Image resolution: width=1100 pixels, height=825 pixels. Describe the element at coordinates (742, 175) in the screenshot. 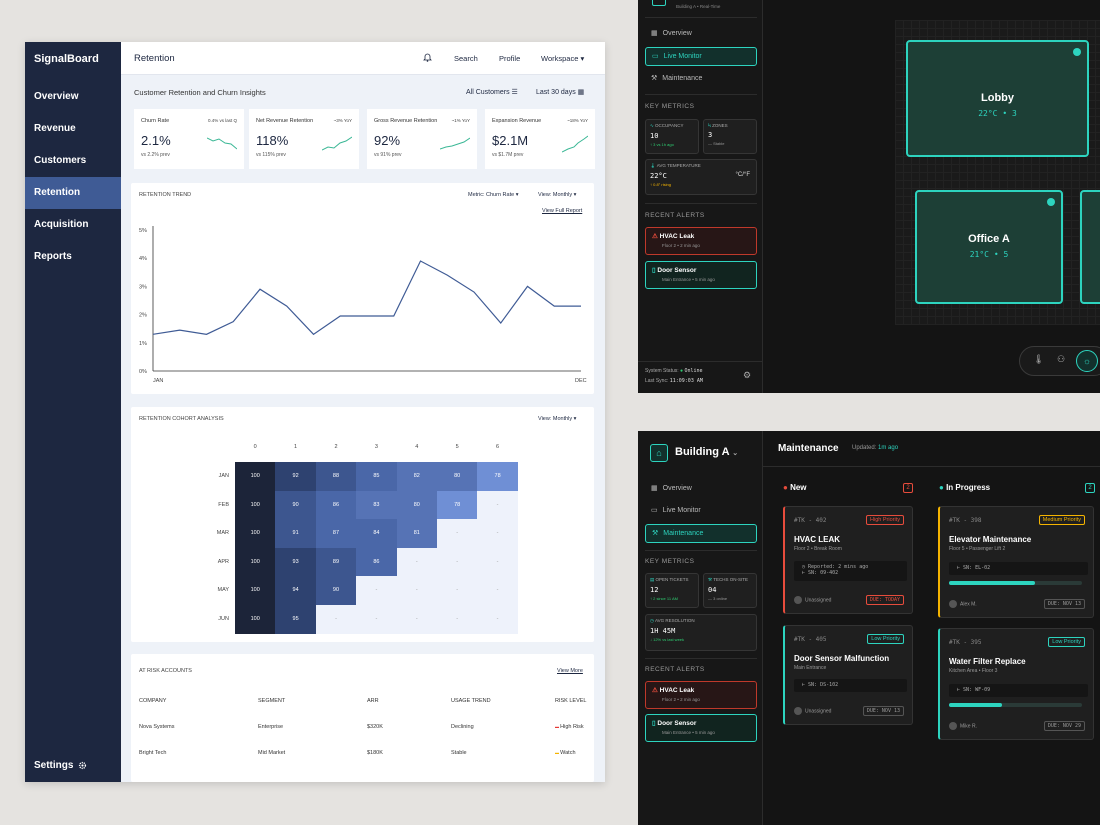

I see `unit-toggle: °C/°F` at that location.